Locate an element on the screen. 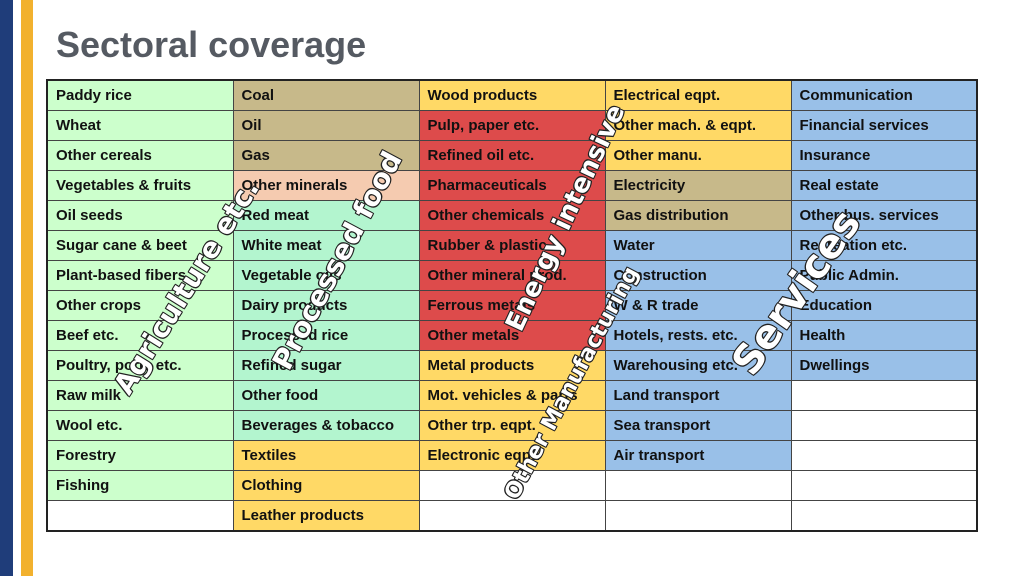  sector-cell: Rubber & plastic is located at coordinates (512, 245).